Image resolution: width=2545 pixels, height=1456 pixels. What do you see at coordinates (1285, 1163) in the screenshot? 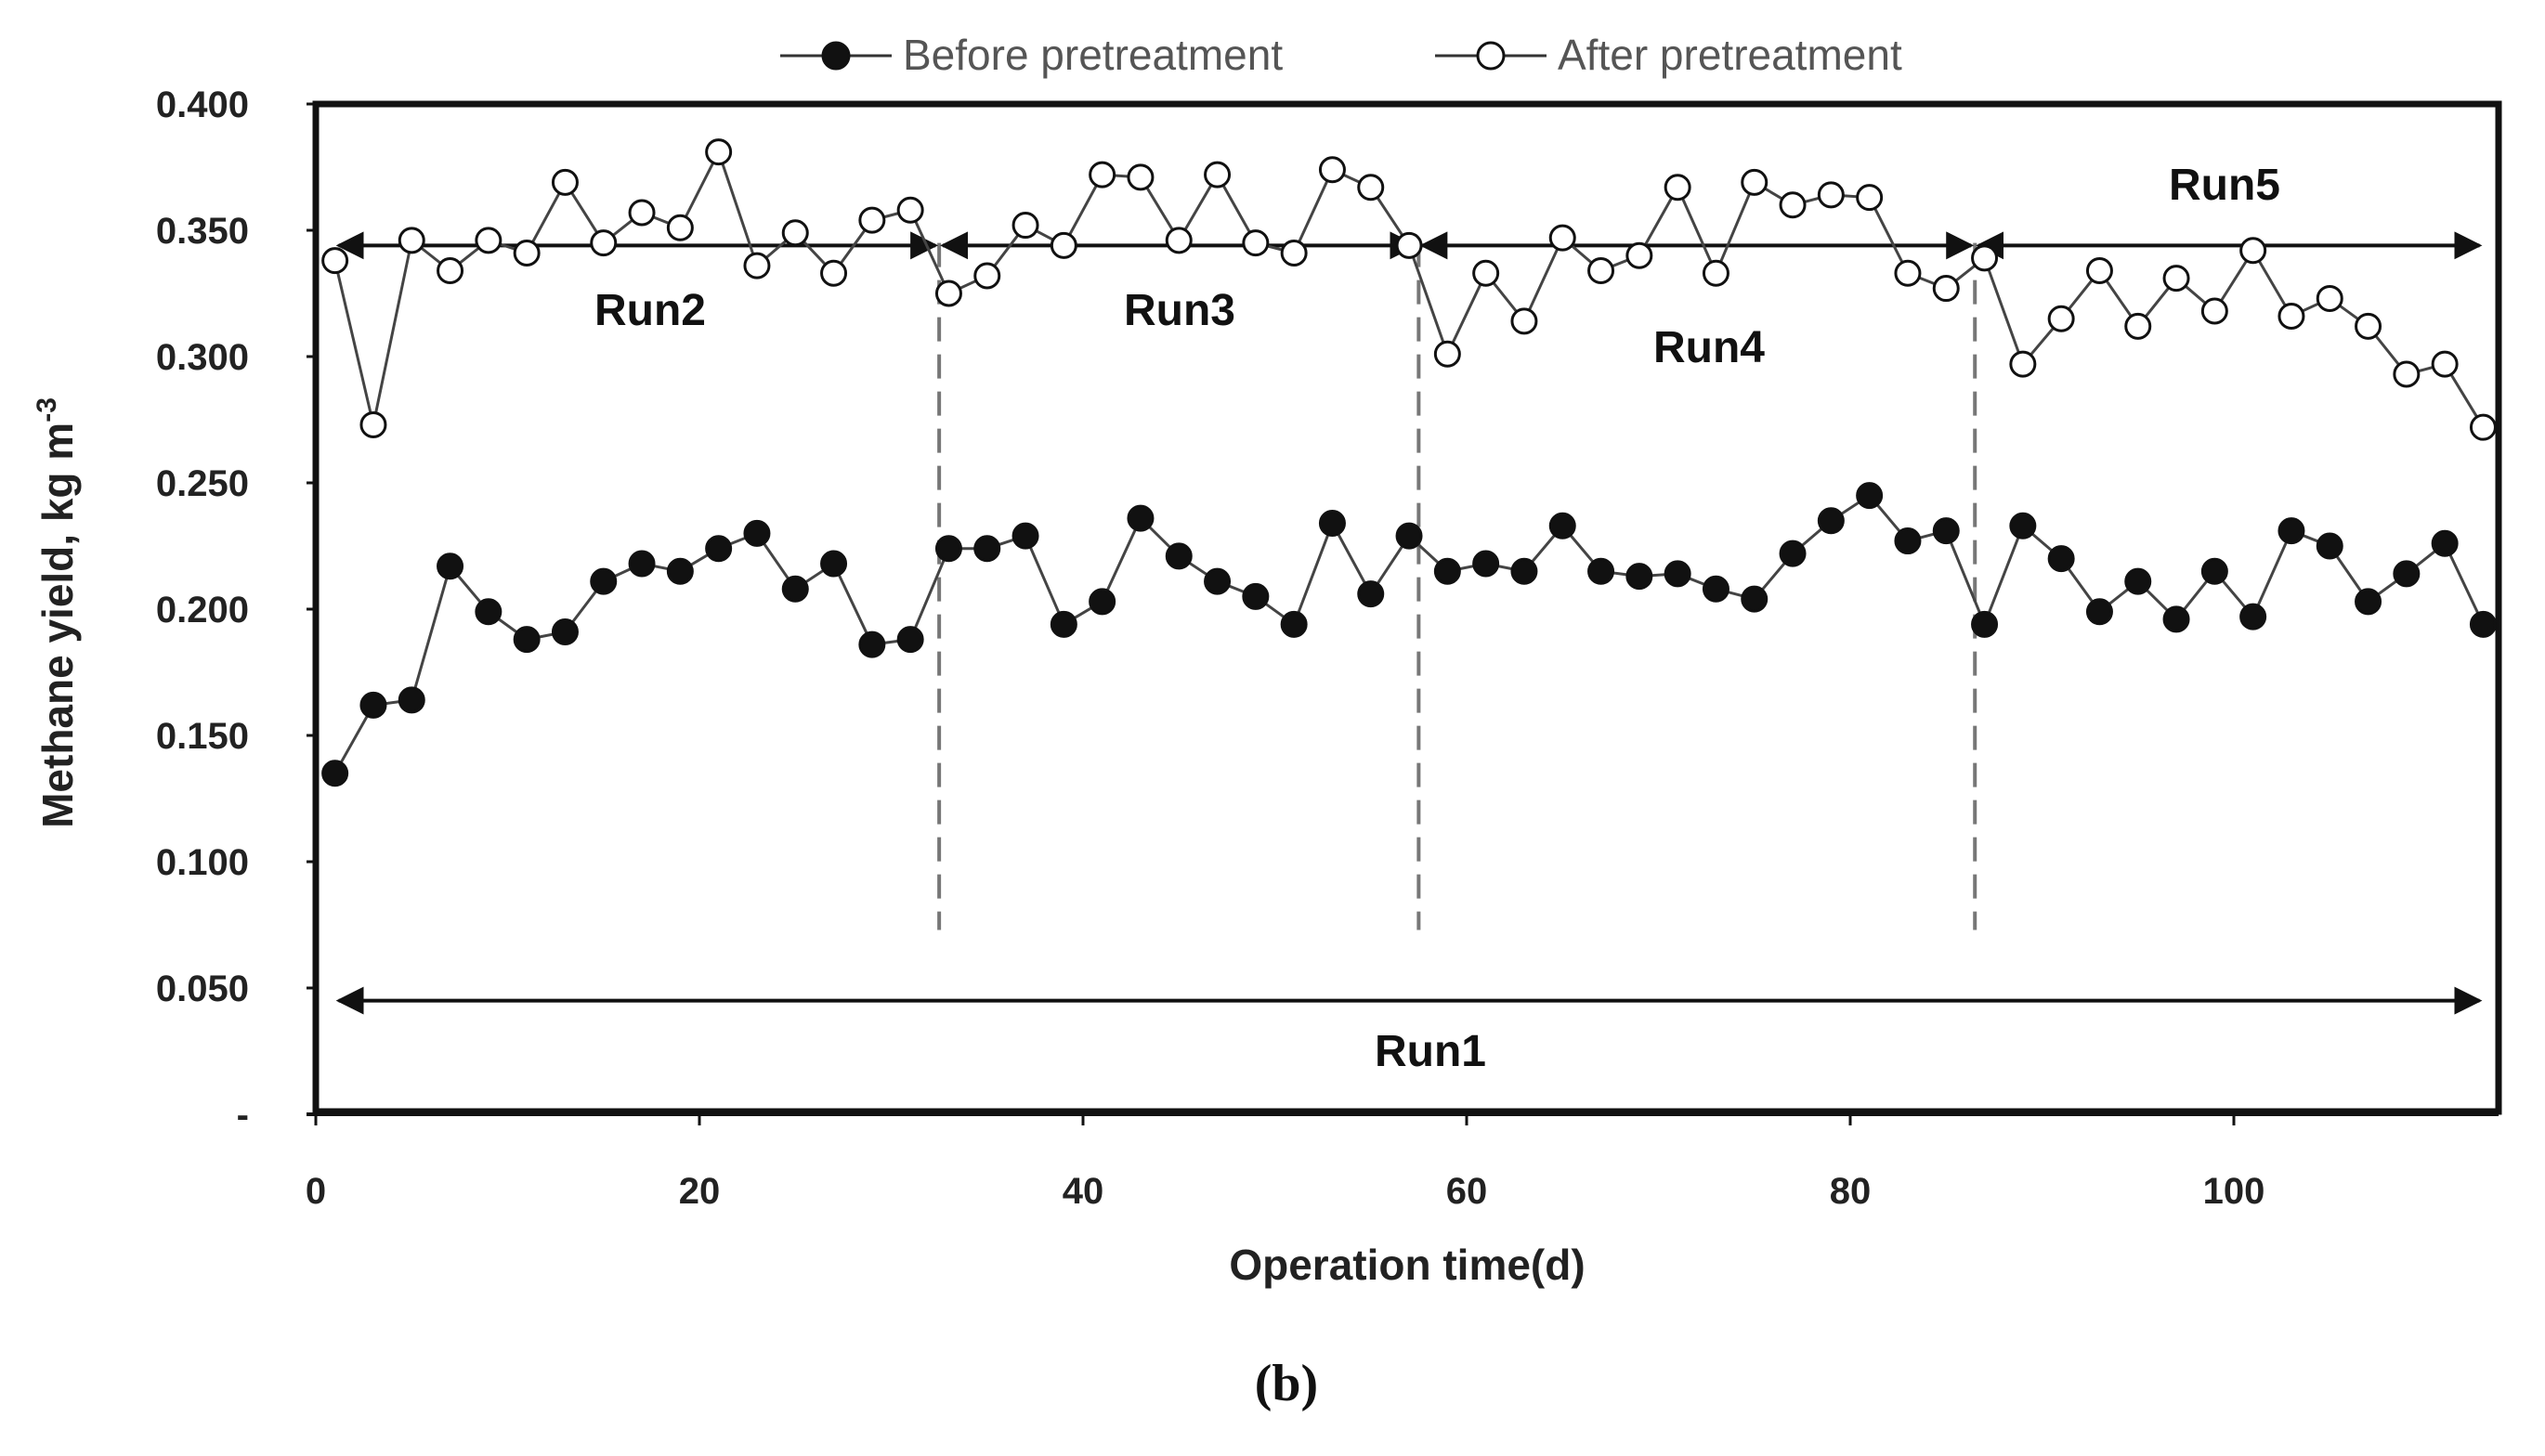
I see `x-ticks: 0 20 40 60 80 100` at bounding box center [1285, 1163].